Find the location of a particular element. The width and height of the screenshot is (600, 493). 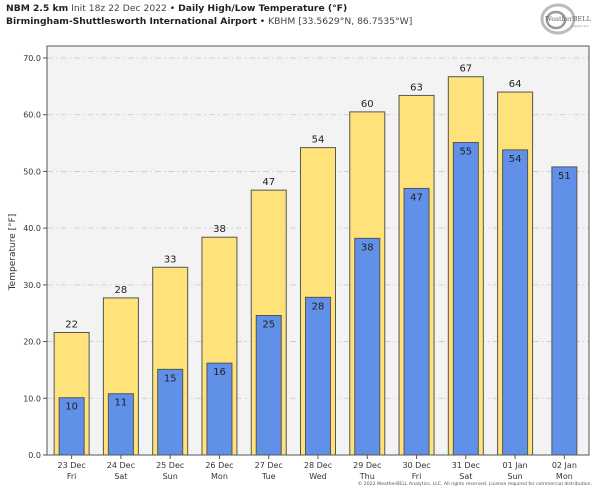

low-temp-label: 25 is located at coordinates (268, 324).